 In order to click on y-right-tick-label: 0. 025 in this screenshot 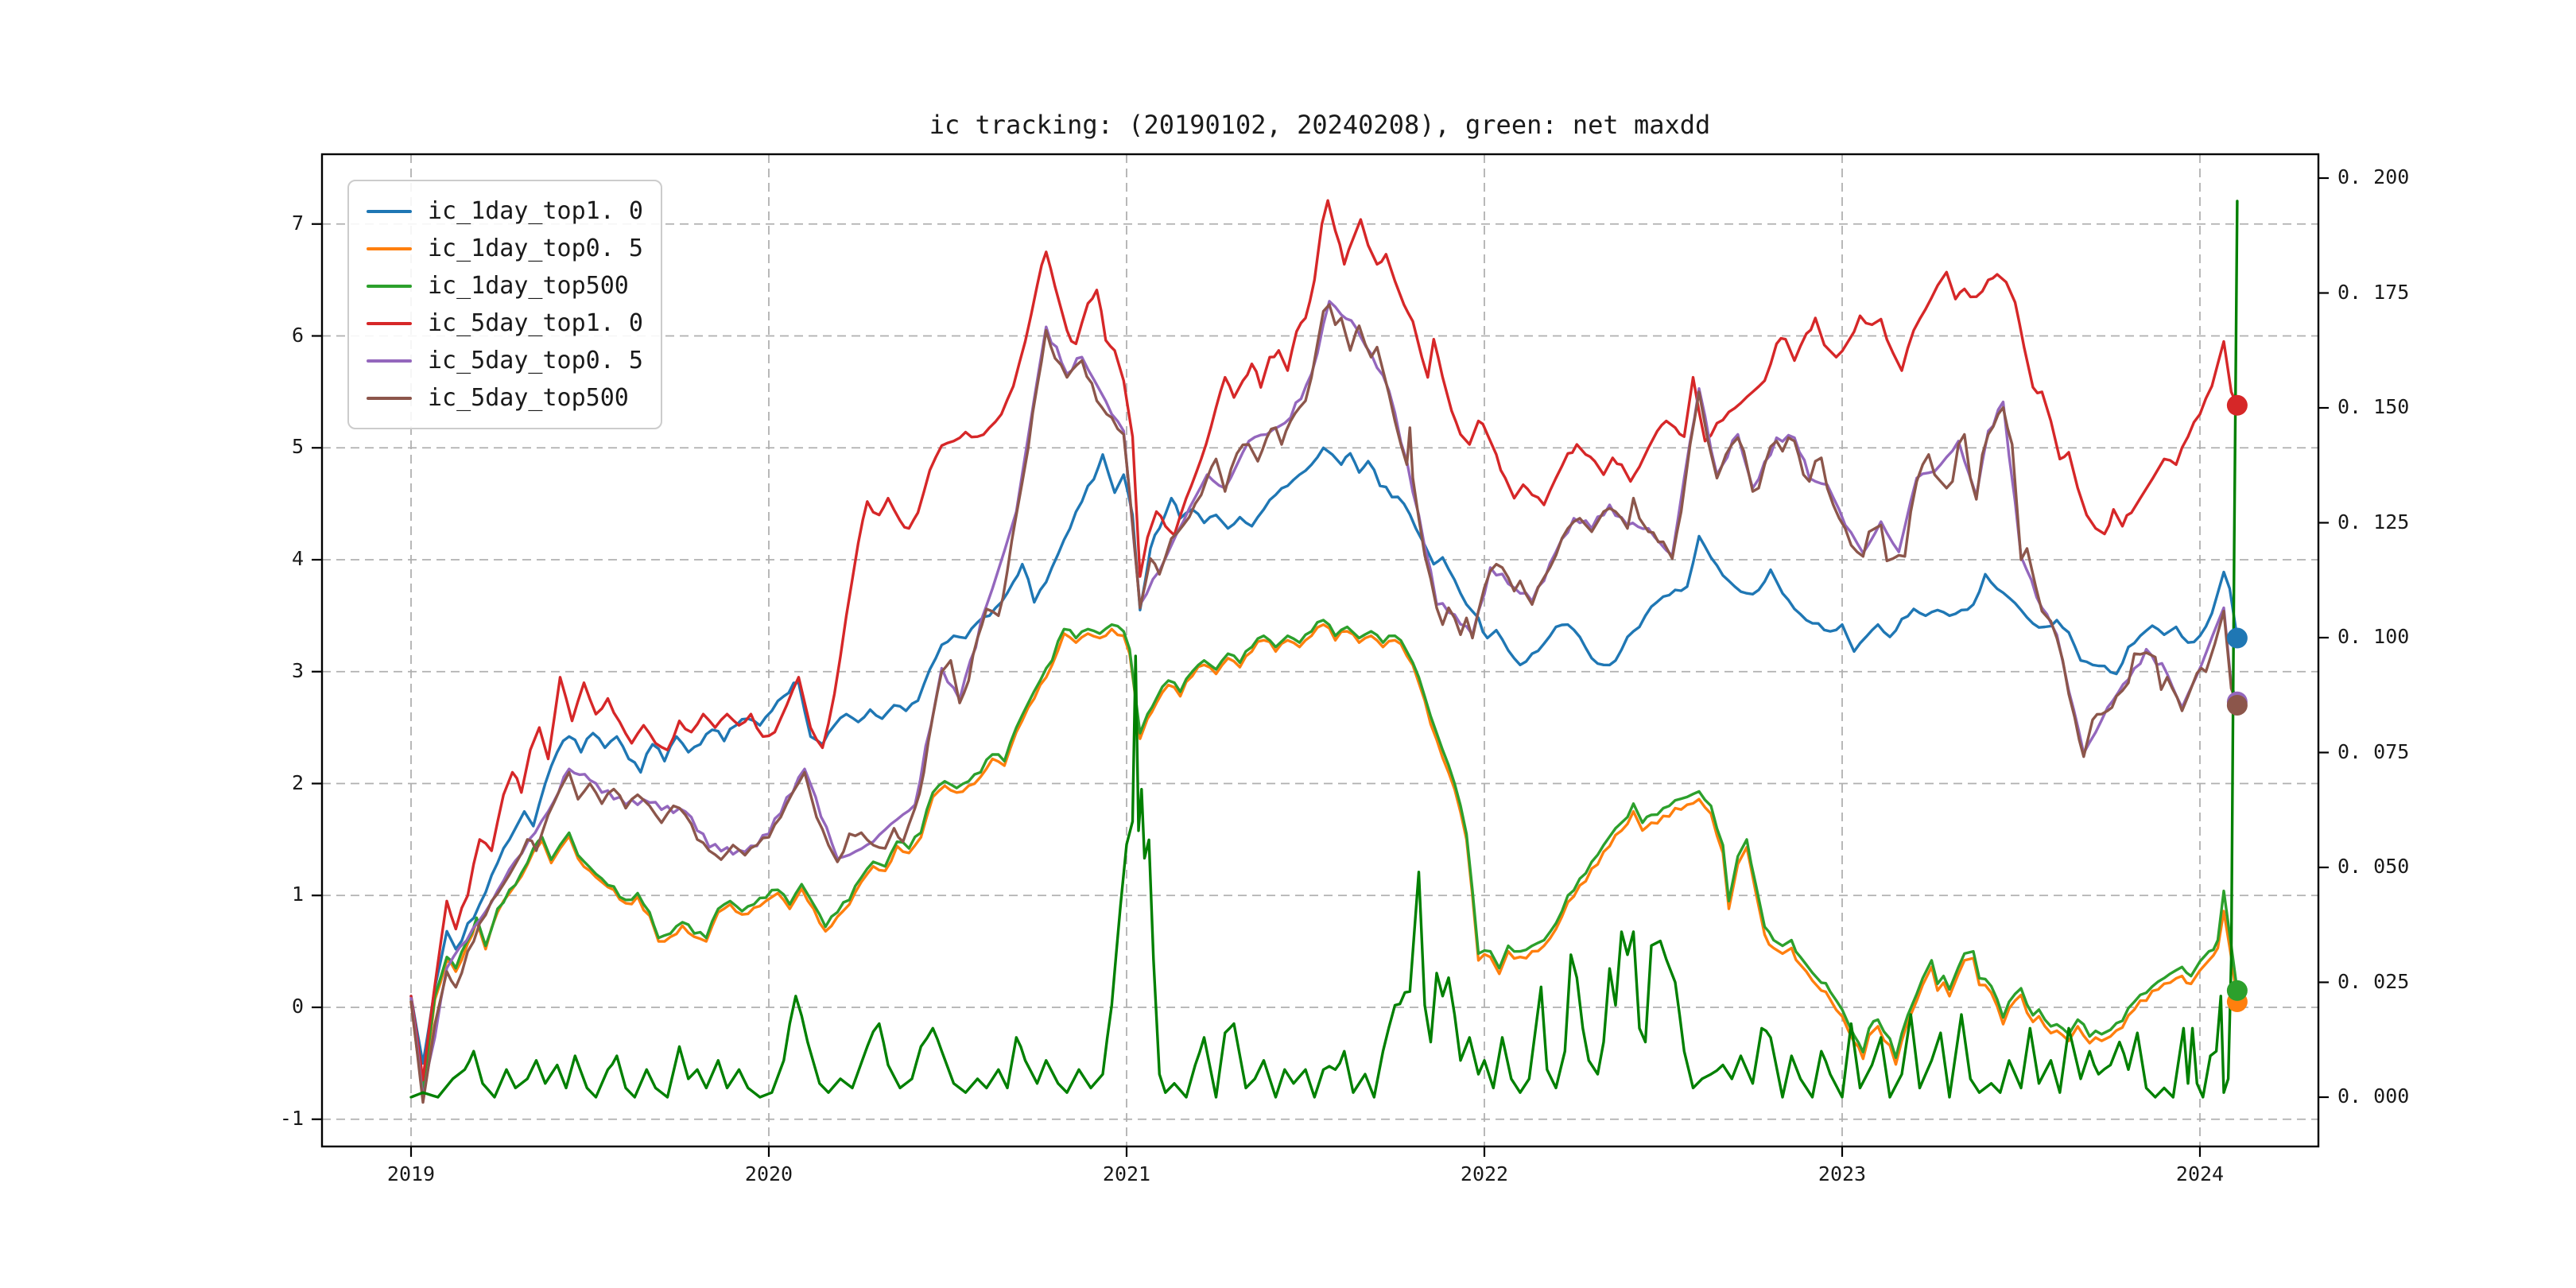, I will do `click(2373, 981)`.